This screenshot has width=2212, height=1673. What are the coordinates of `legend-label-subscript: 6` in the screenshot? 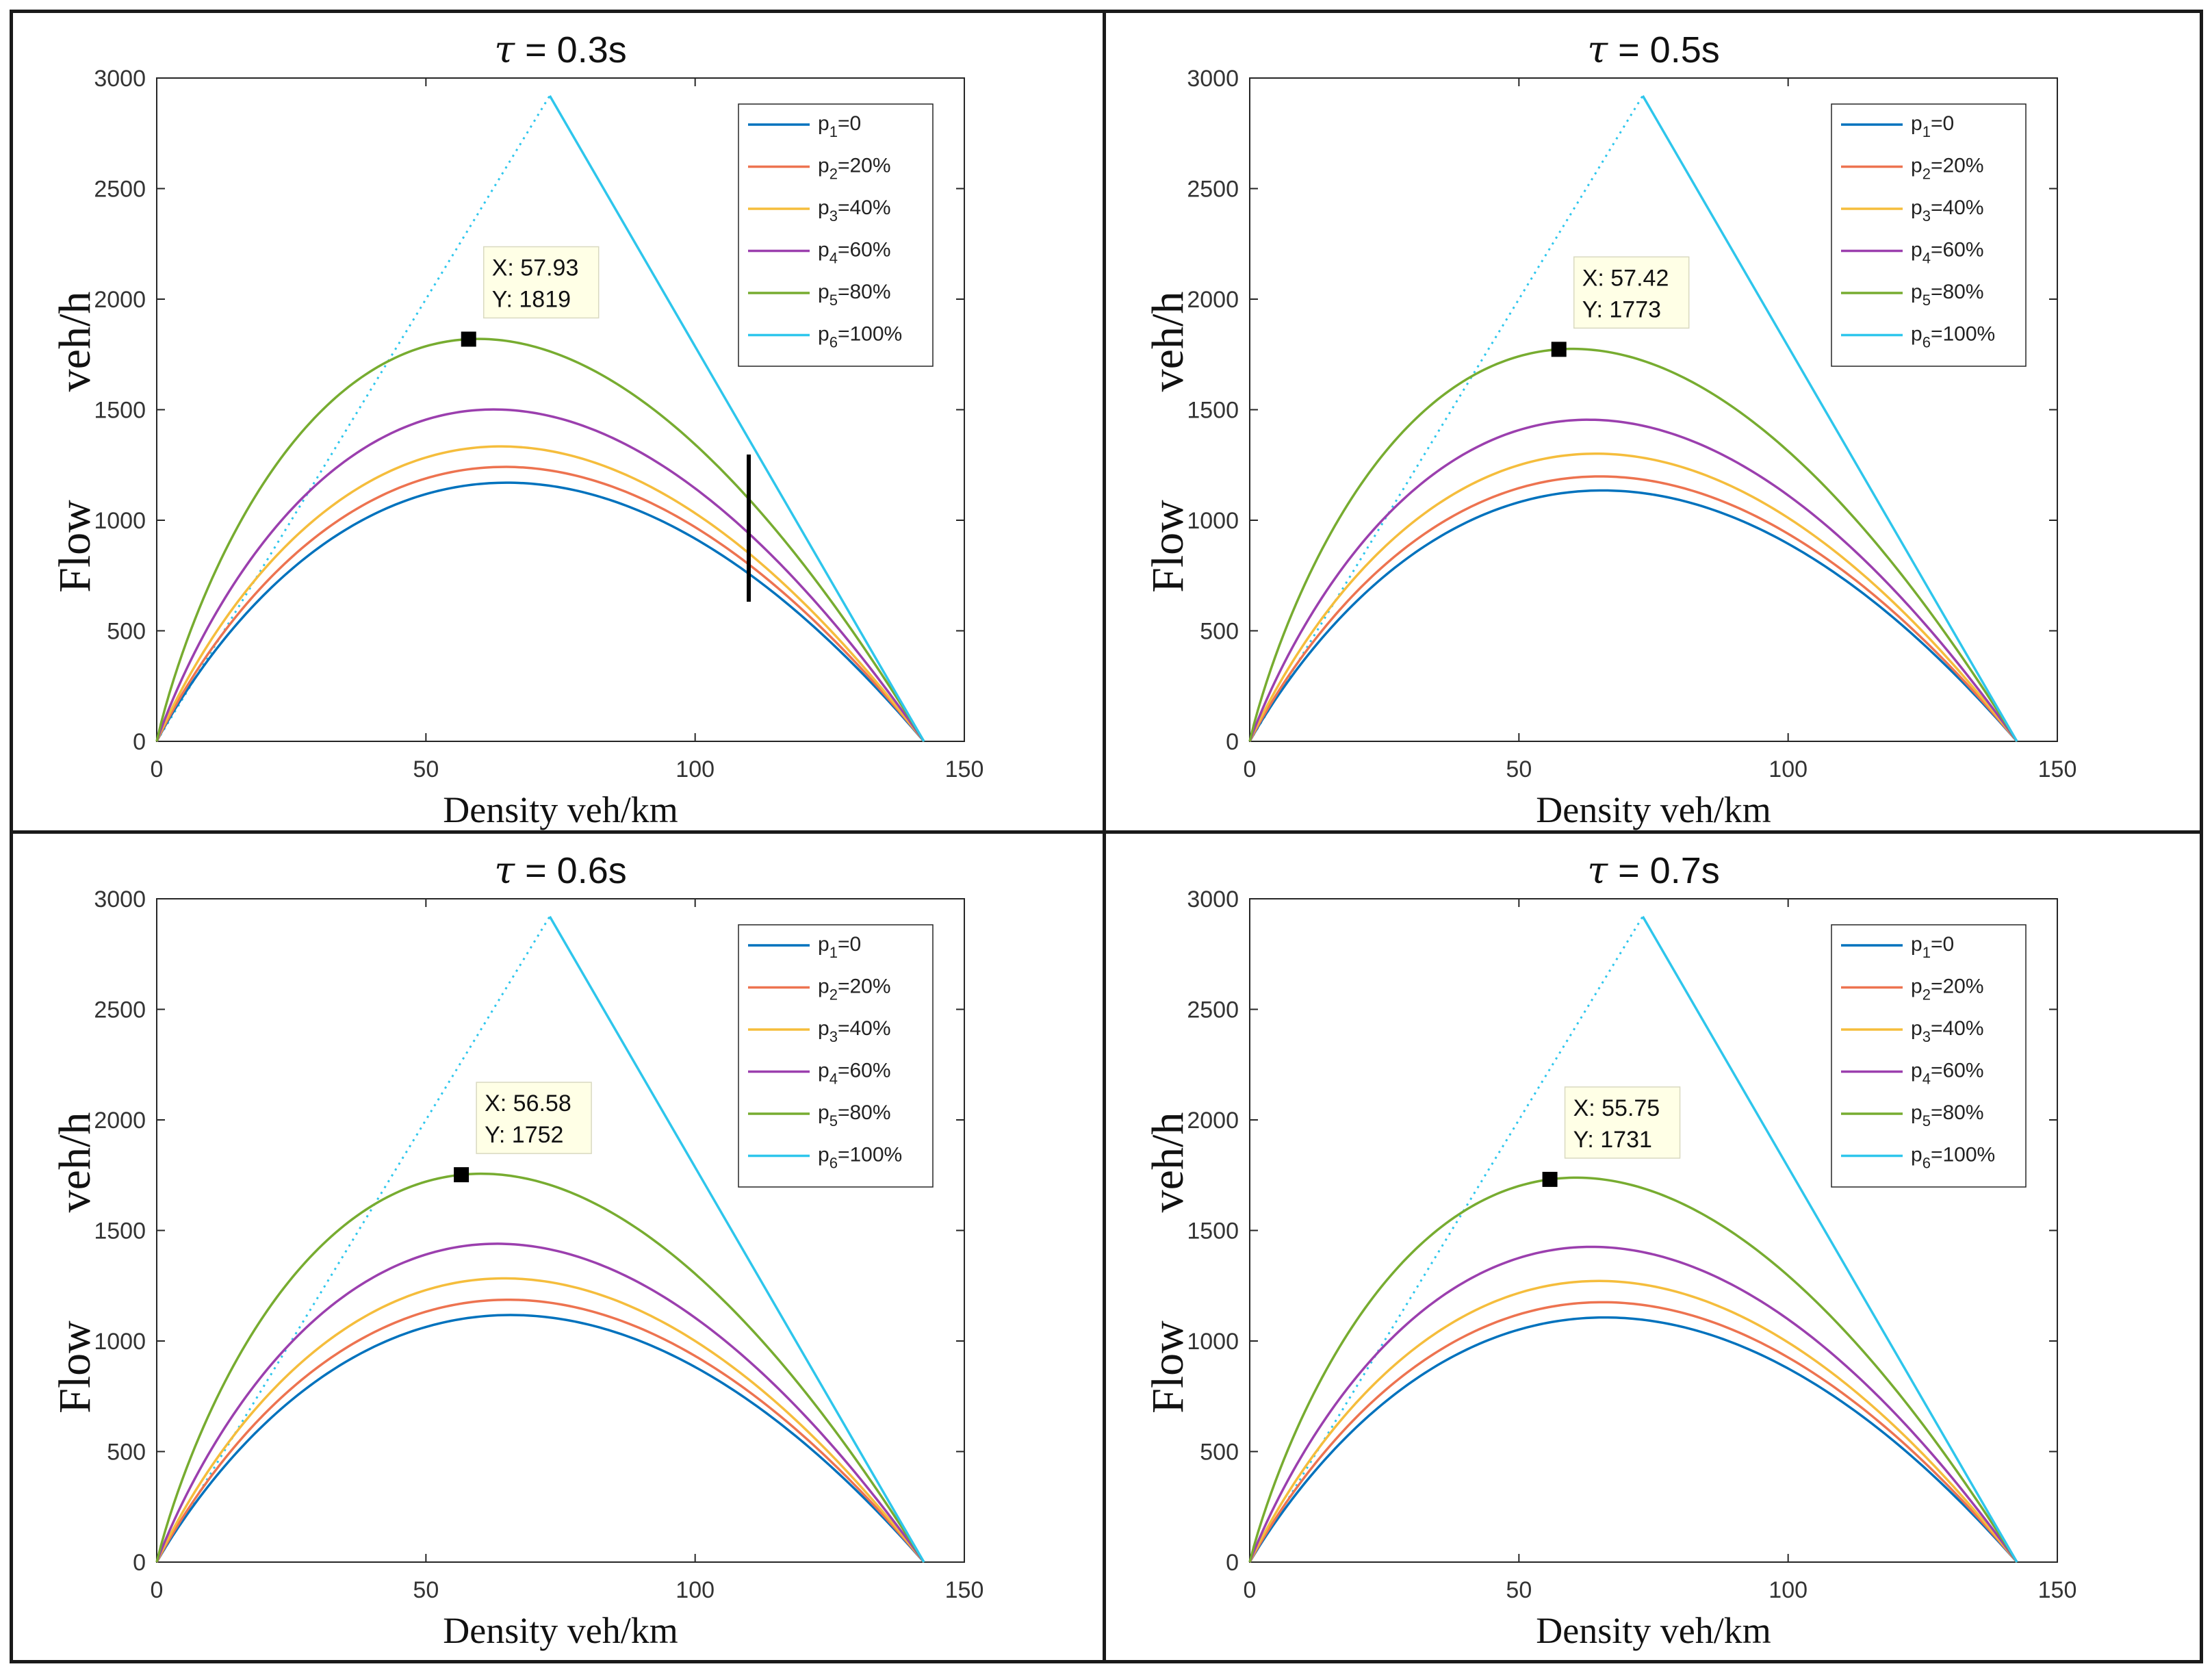 It's located at (1927, 343).